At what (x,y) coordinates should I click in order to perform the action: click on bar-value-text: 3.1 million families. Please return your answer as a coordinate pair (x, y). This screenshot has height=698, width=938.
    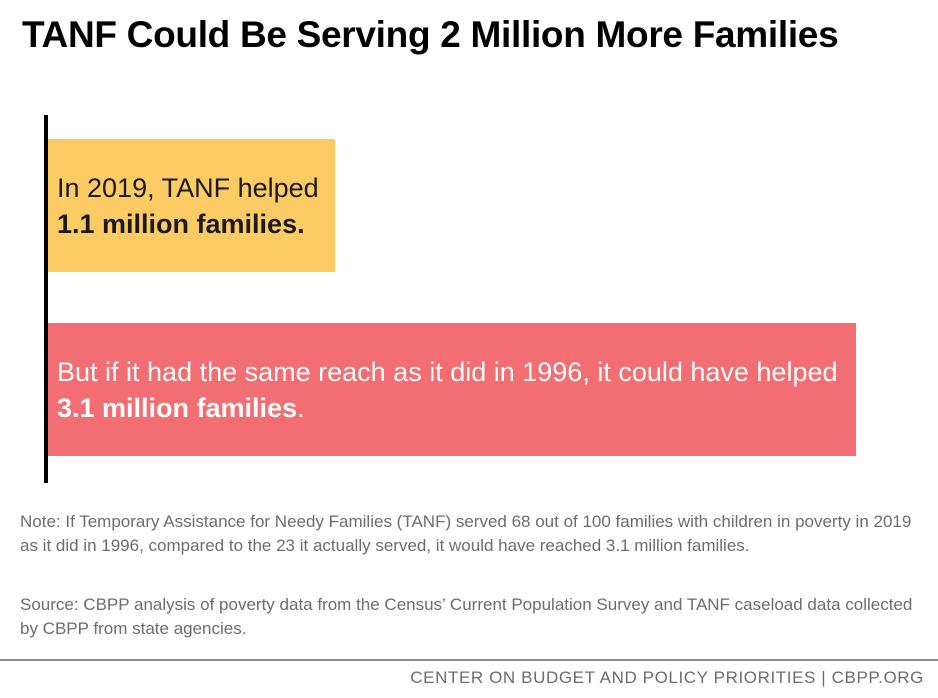
    Looking at the image, I should click on (177, 407).